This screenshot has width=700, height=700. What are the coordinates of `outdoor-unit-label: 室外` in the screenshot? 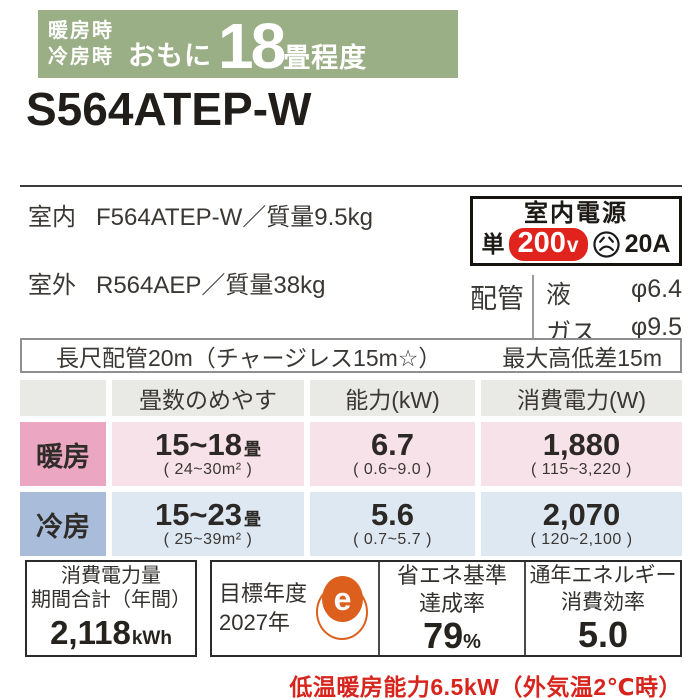 It's located at (52, 285).